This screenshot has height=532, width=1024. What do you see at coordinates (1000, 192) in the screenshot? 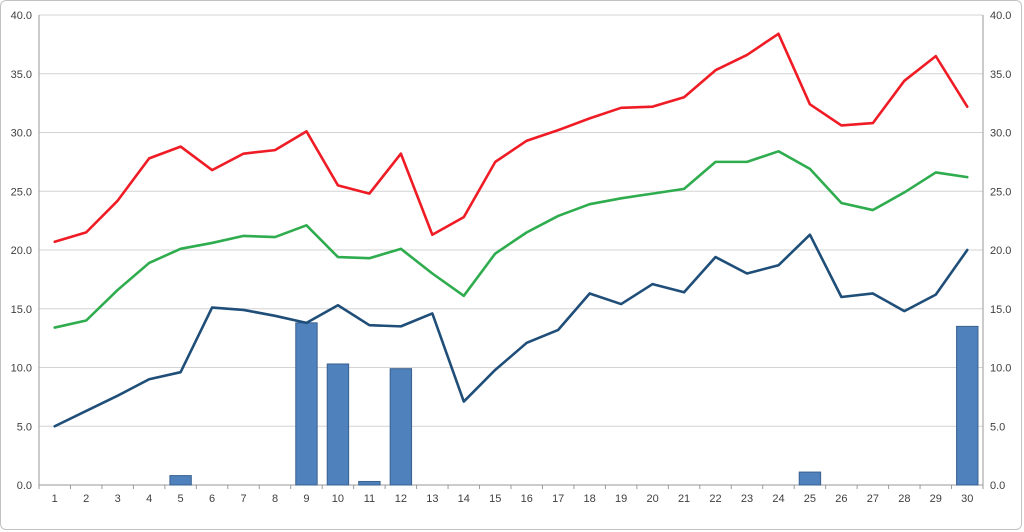
I see `y-axis-label-right: 25.0` at bounding box center [1000, 192].